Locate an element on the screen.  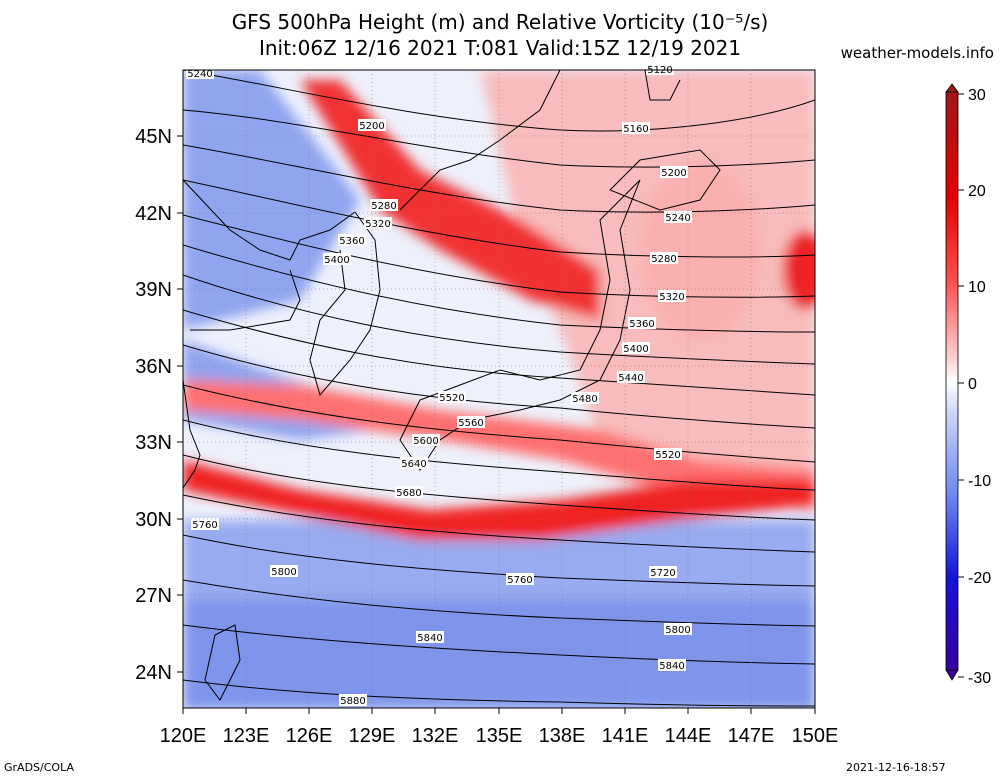
lon-tick-label: 135E is located at coordinates (499, 736).